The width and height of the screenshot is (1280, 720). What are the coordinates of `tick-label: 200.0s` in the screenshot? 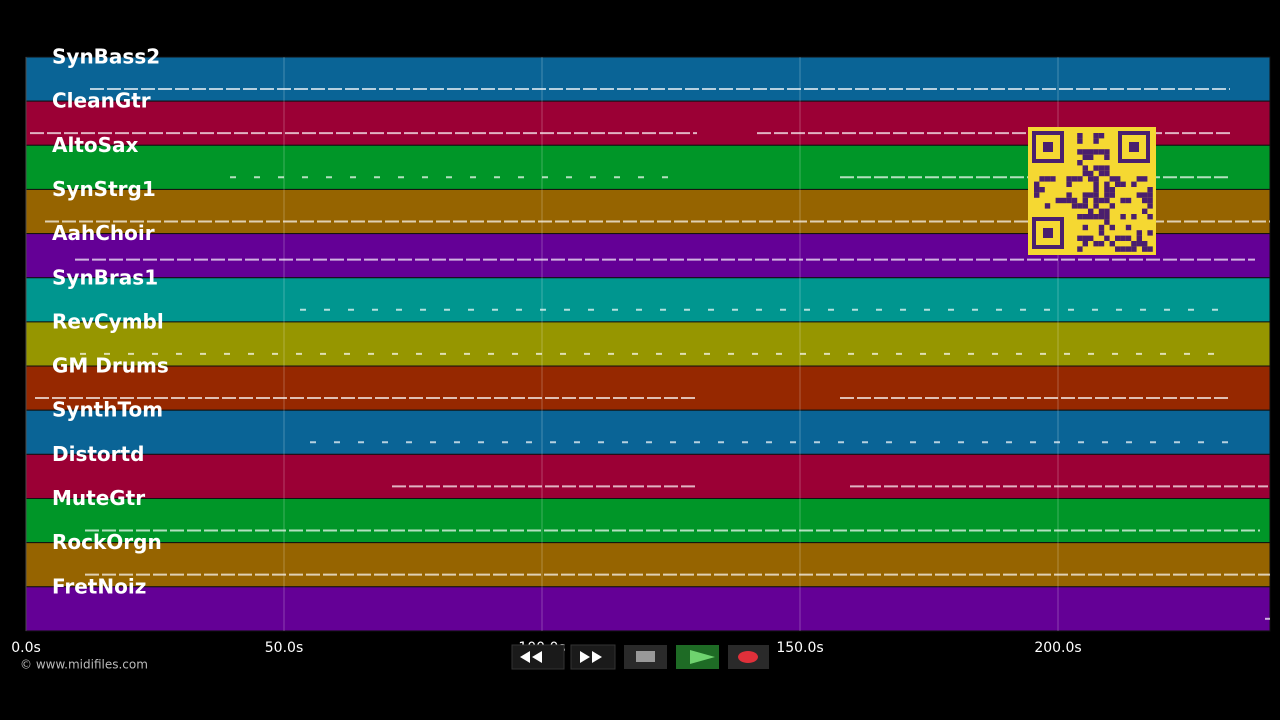 It's located at (1057, 648).